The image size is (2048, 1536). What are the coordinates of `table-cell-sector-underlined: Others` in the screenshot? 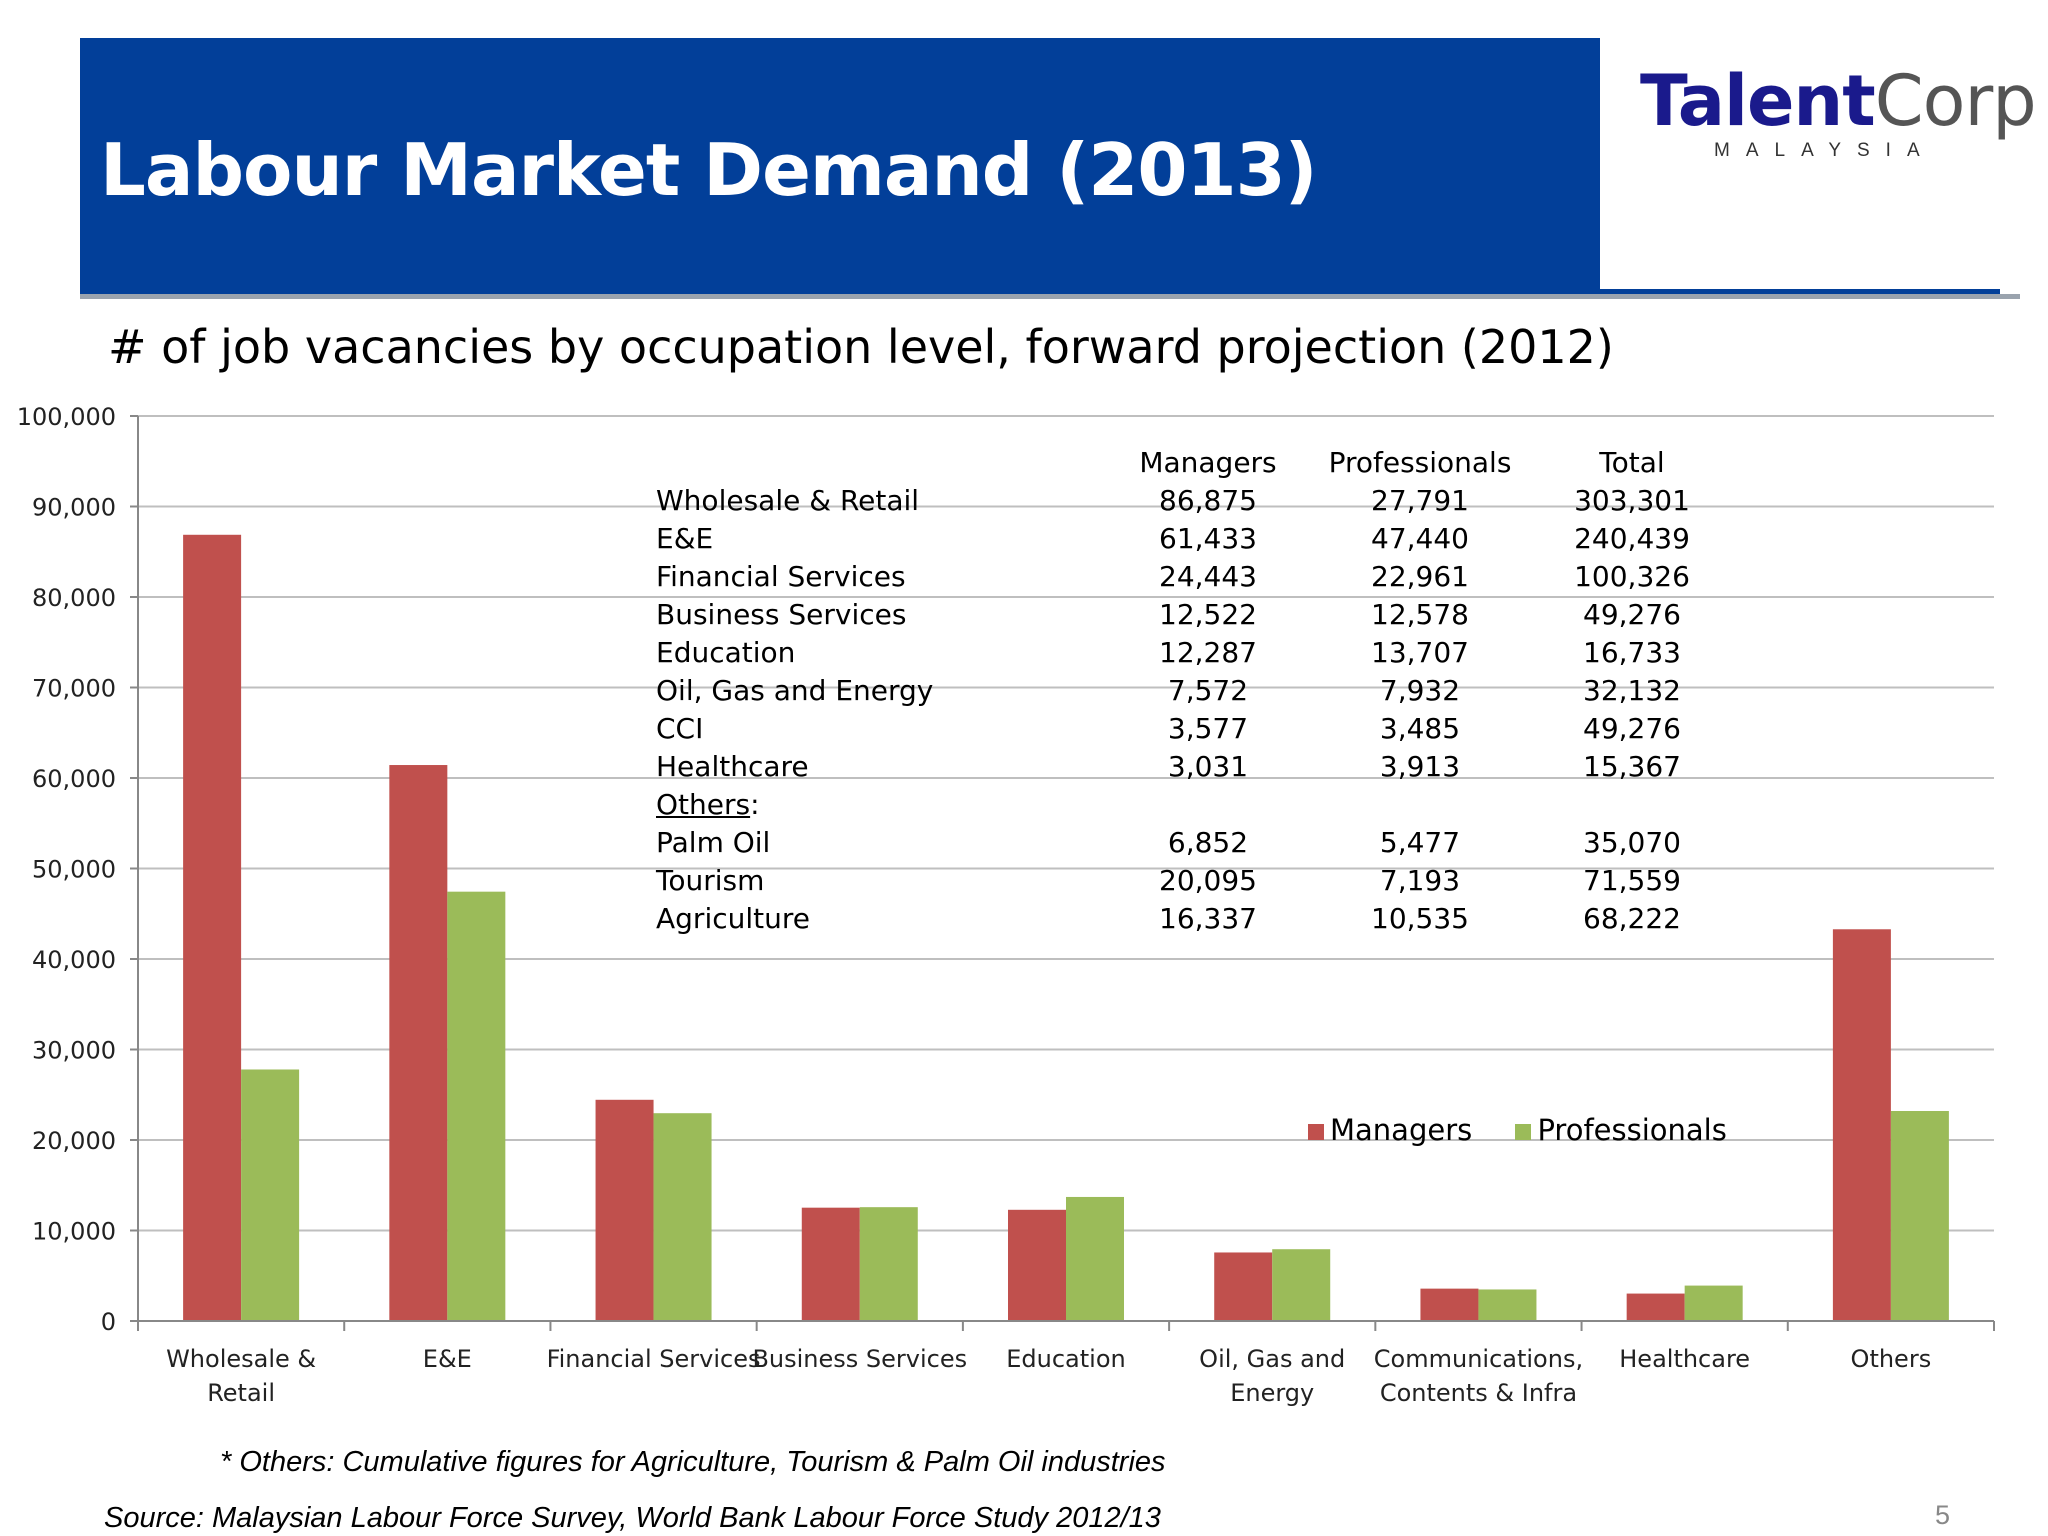 It's located at (703, 804).